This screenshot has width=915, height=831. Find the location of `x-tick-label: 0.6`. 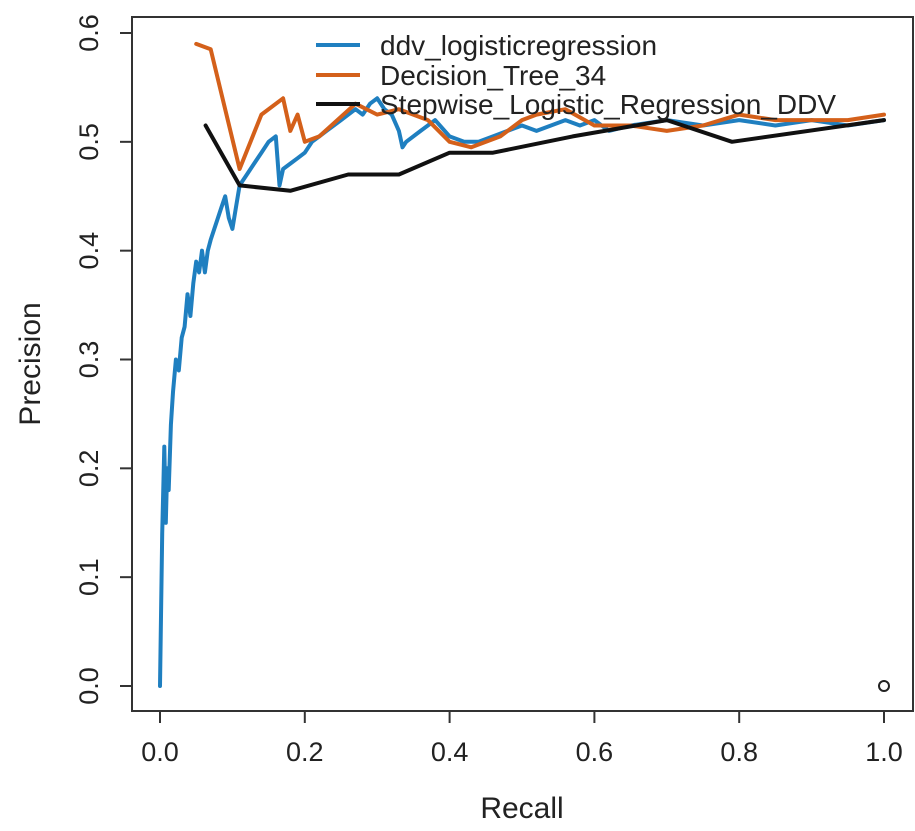

x-tick-label: 0.6 is located at coordinates (595, 752).